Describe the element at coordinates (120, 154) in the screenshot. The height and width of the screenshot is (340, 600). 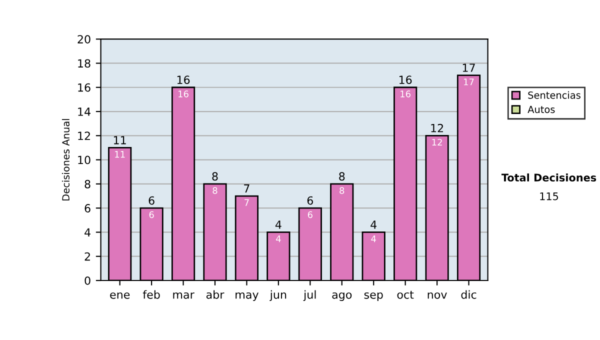
I see `data-label: 11` at that location.